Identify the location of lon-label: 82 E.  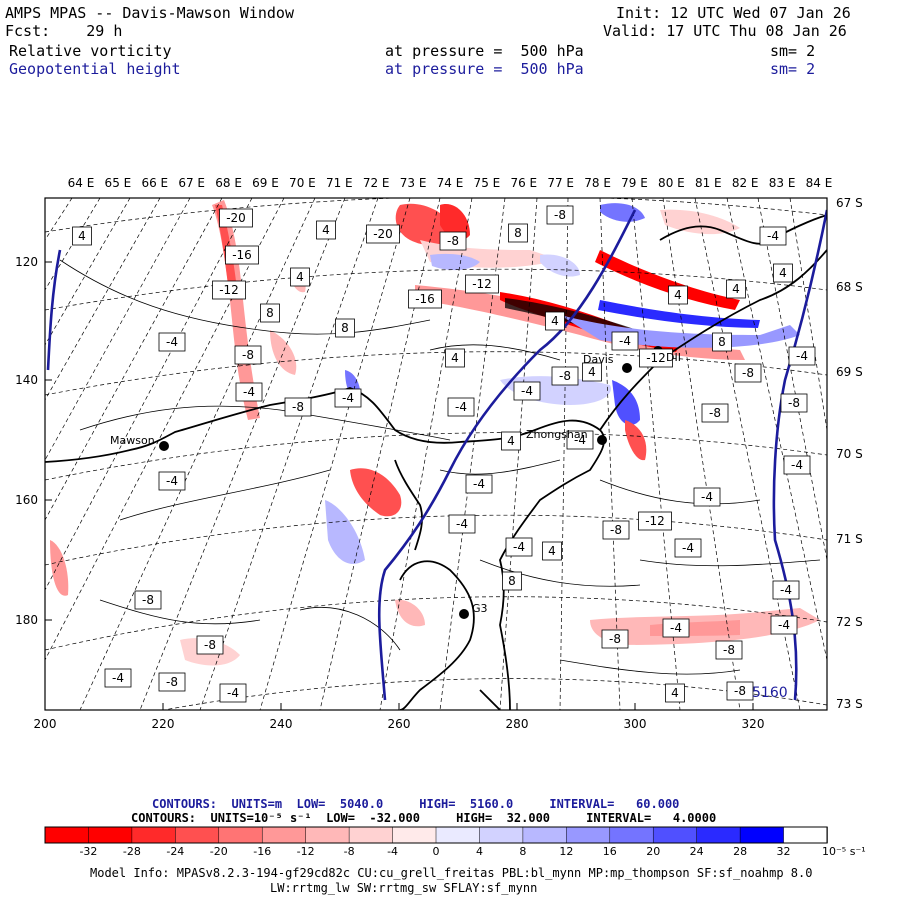
(745, 183).